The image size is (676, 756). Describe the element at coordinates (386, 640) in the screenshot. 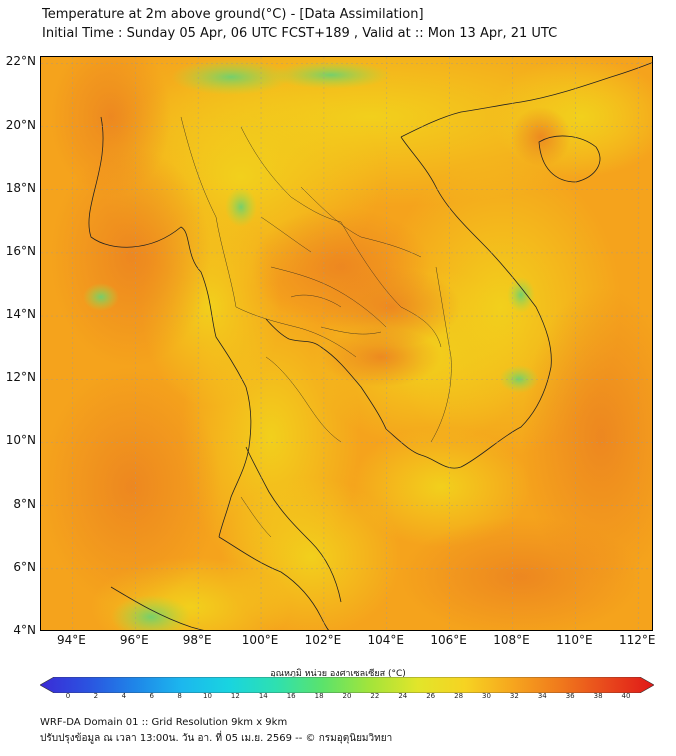

I see `lon-label: 104°E` at that location.